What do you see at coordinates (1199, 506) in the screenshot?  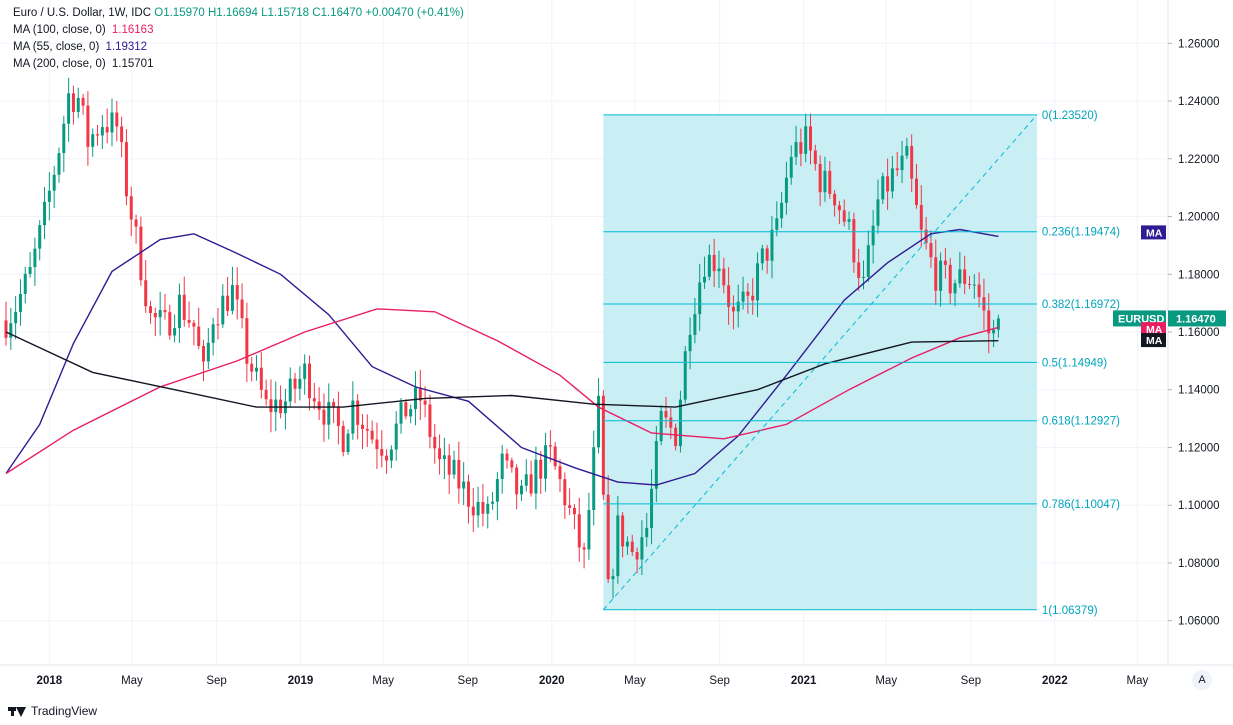 I see `price-tick-label: 1.10000` at bounding box center [1199, 506].